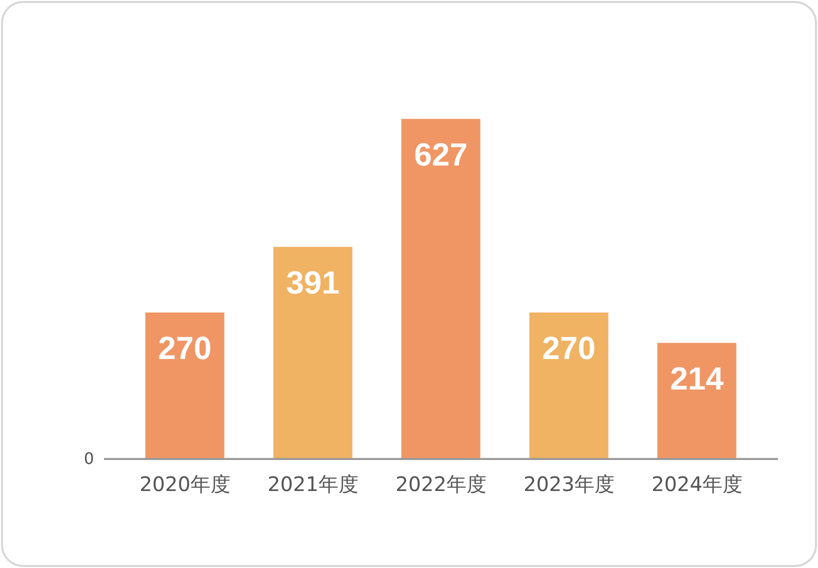 Image resolution: width=818 pixels, height=568 pixels. I want to click on x-tick-label: 2024年度, so click(697, 484).